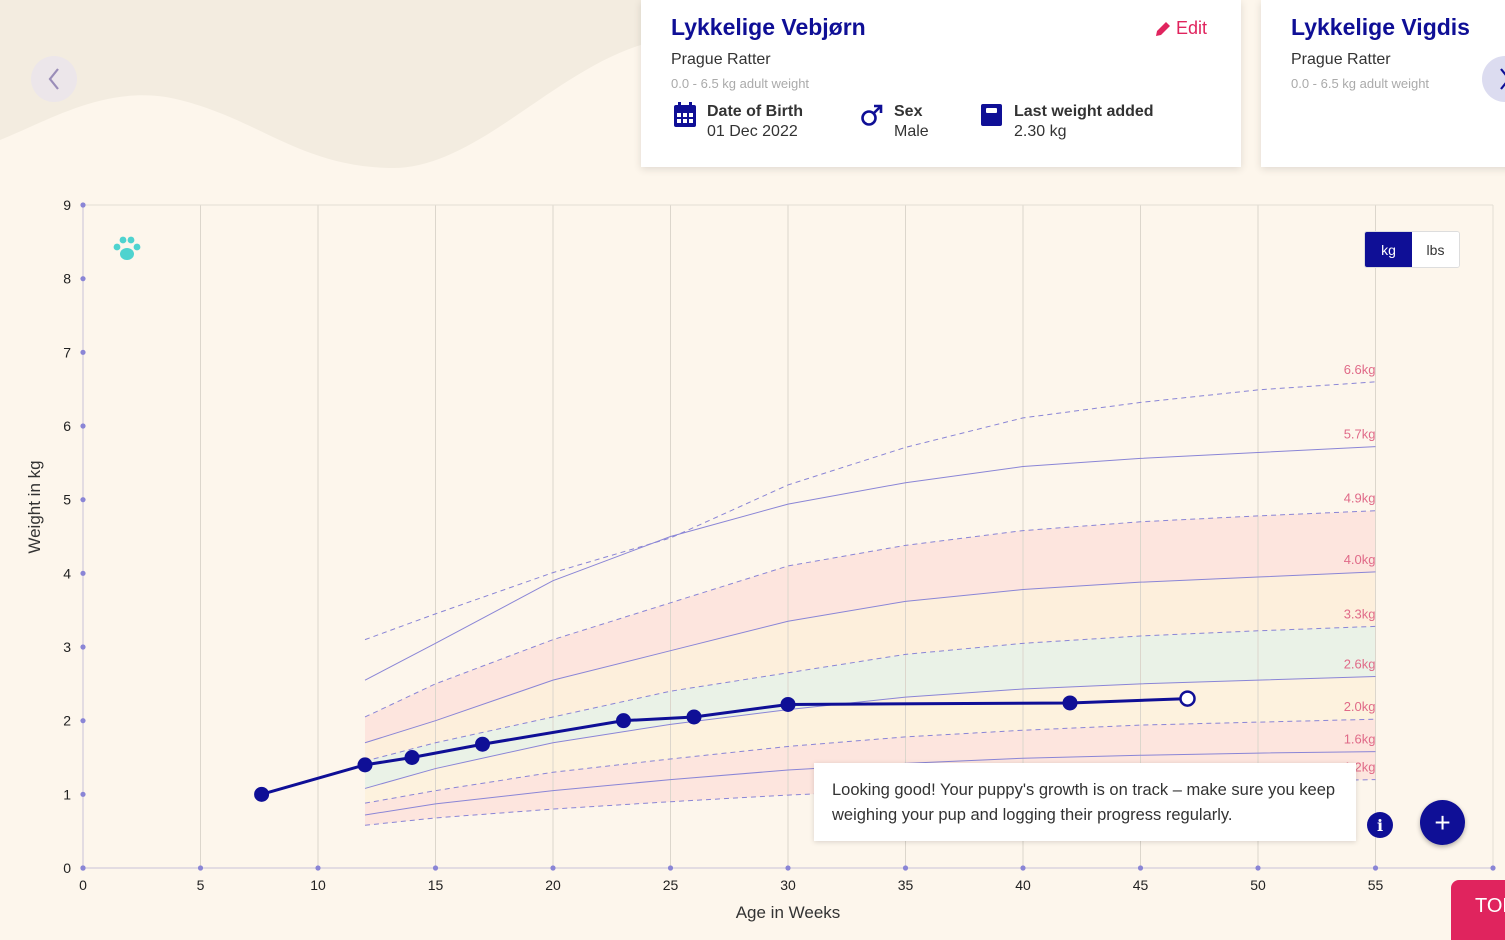 The width and height of the screenshot is (1505, 940). I want to click on y-tick-label: 2, so click(67, 721).